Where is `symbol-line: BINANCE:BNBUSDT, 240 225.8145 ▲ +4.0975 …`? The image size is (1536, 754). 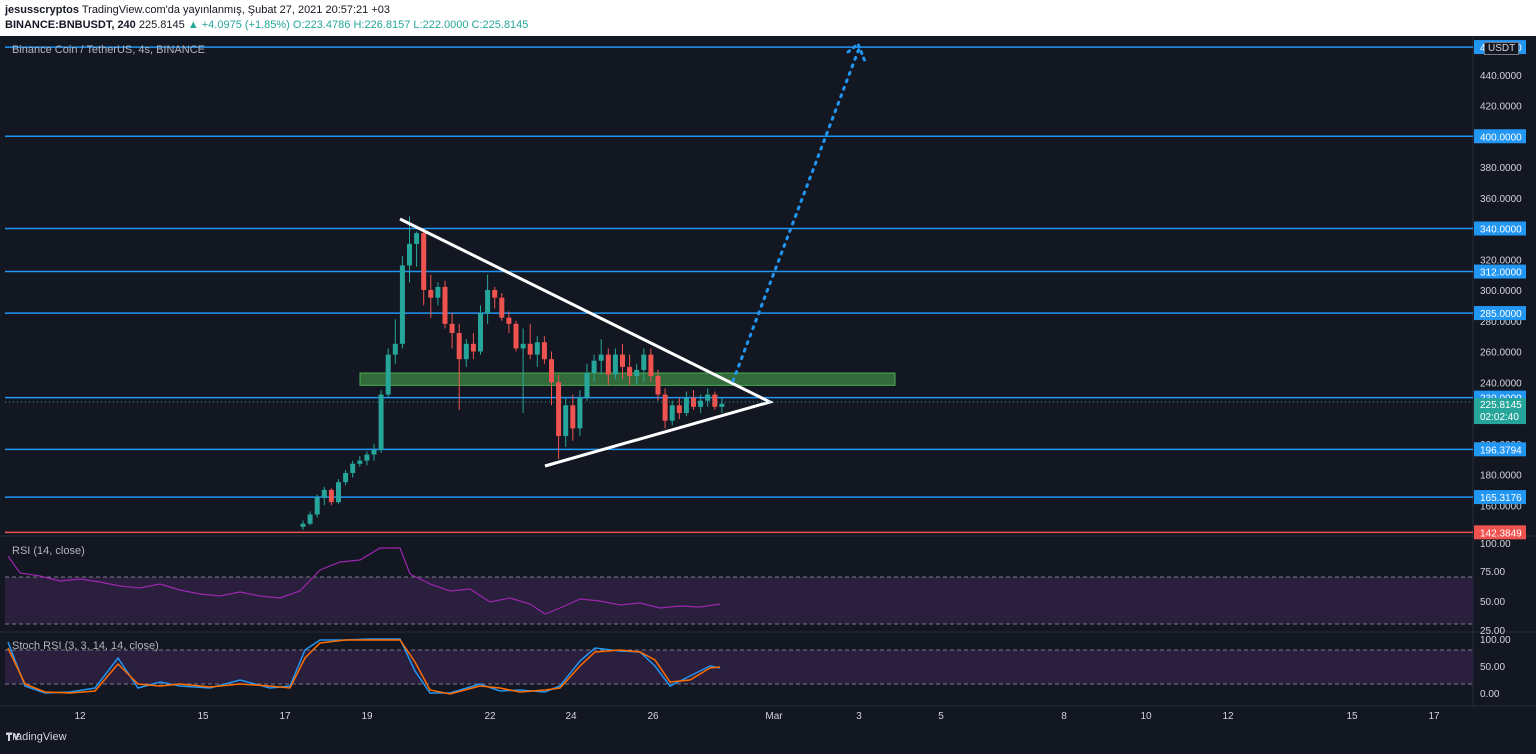
symbol-line: BINANCE:BNBUSDT, 240 225.8145 ▲ +4.0975 … is located at coordinates (266, 25).